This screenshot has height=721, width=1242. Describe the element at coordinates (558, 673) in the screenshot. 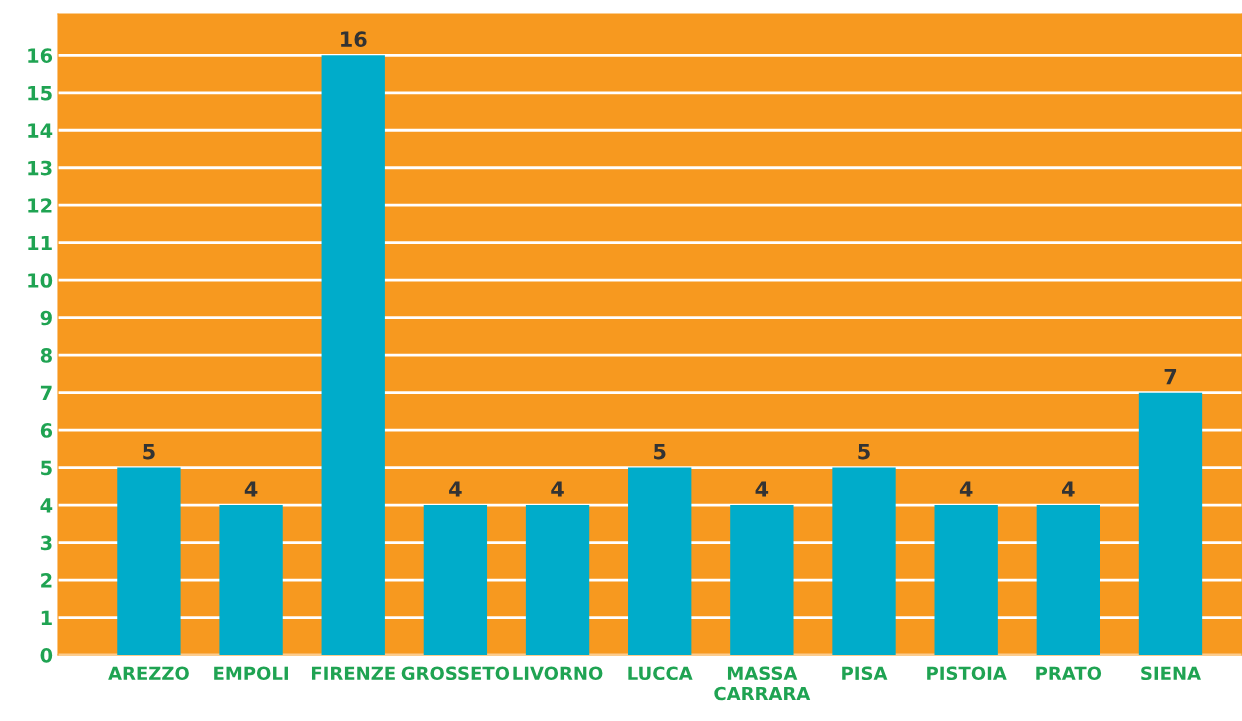

I see `x-tick-label: LIVORNO` at that location.